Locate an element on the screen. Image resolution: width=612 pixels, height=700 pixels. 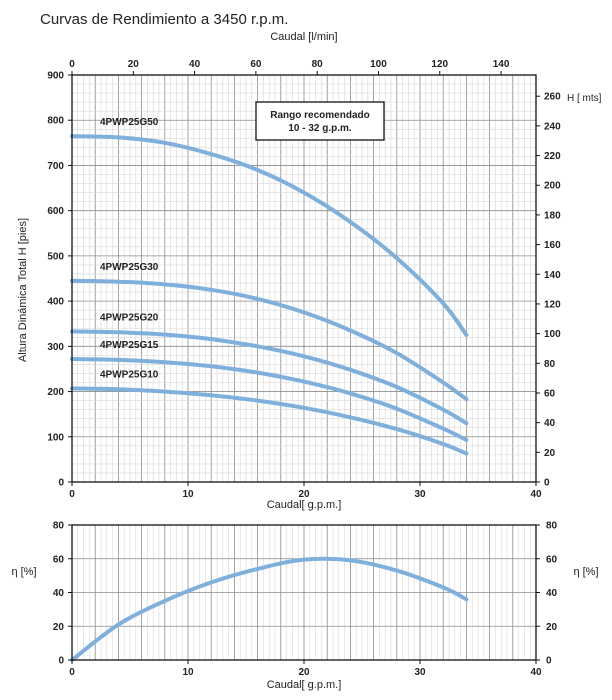
top-x-tick-label: 0 is located at coordinates (72, 64).